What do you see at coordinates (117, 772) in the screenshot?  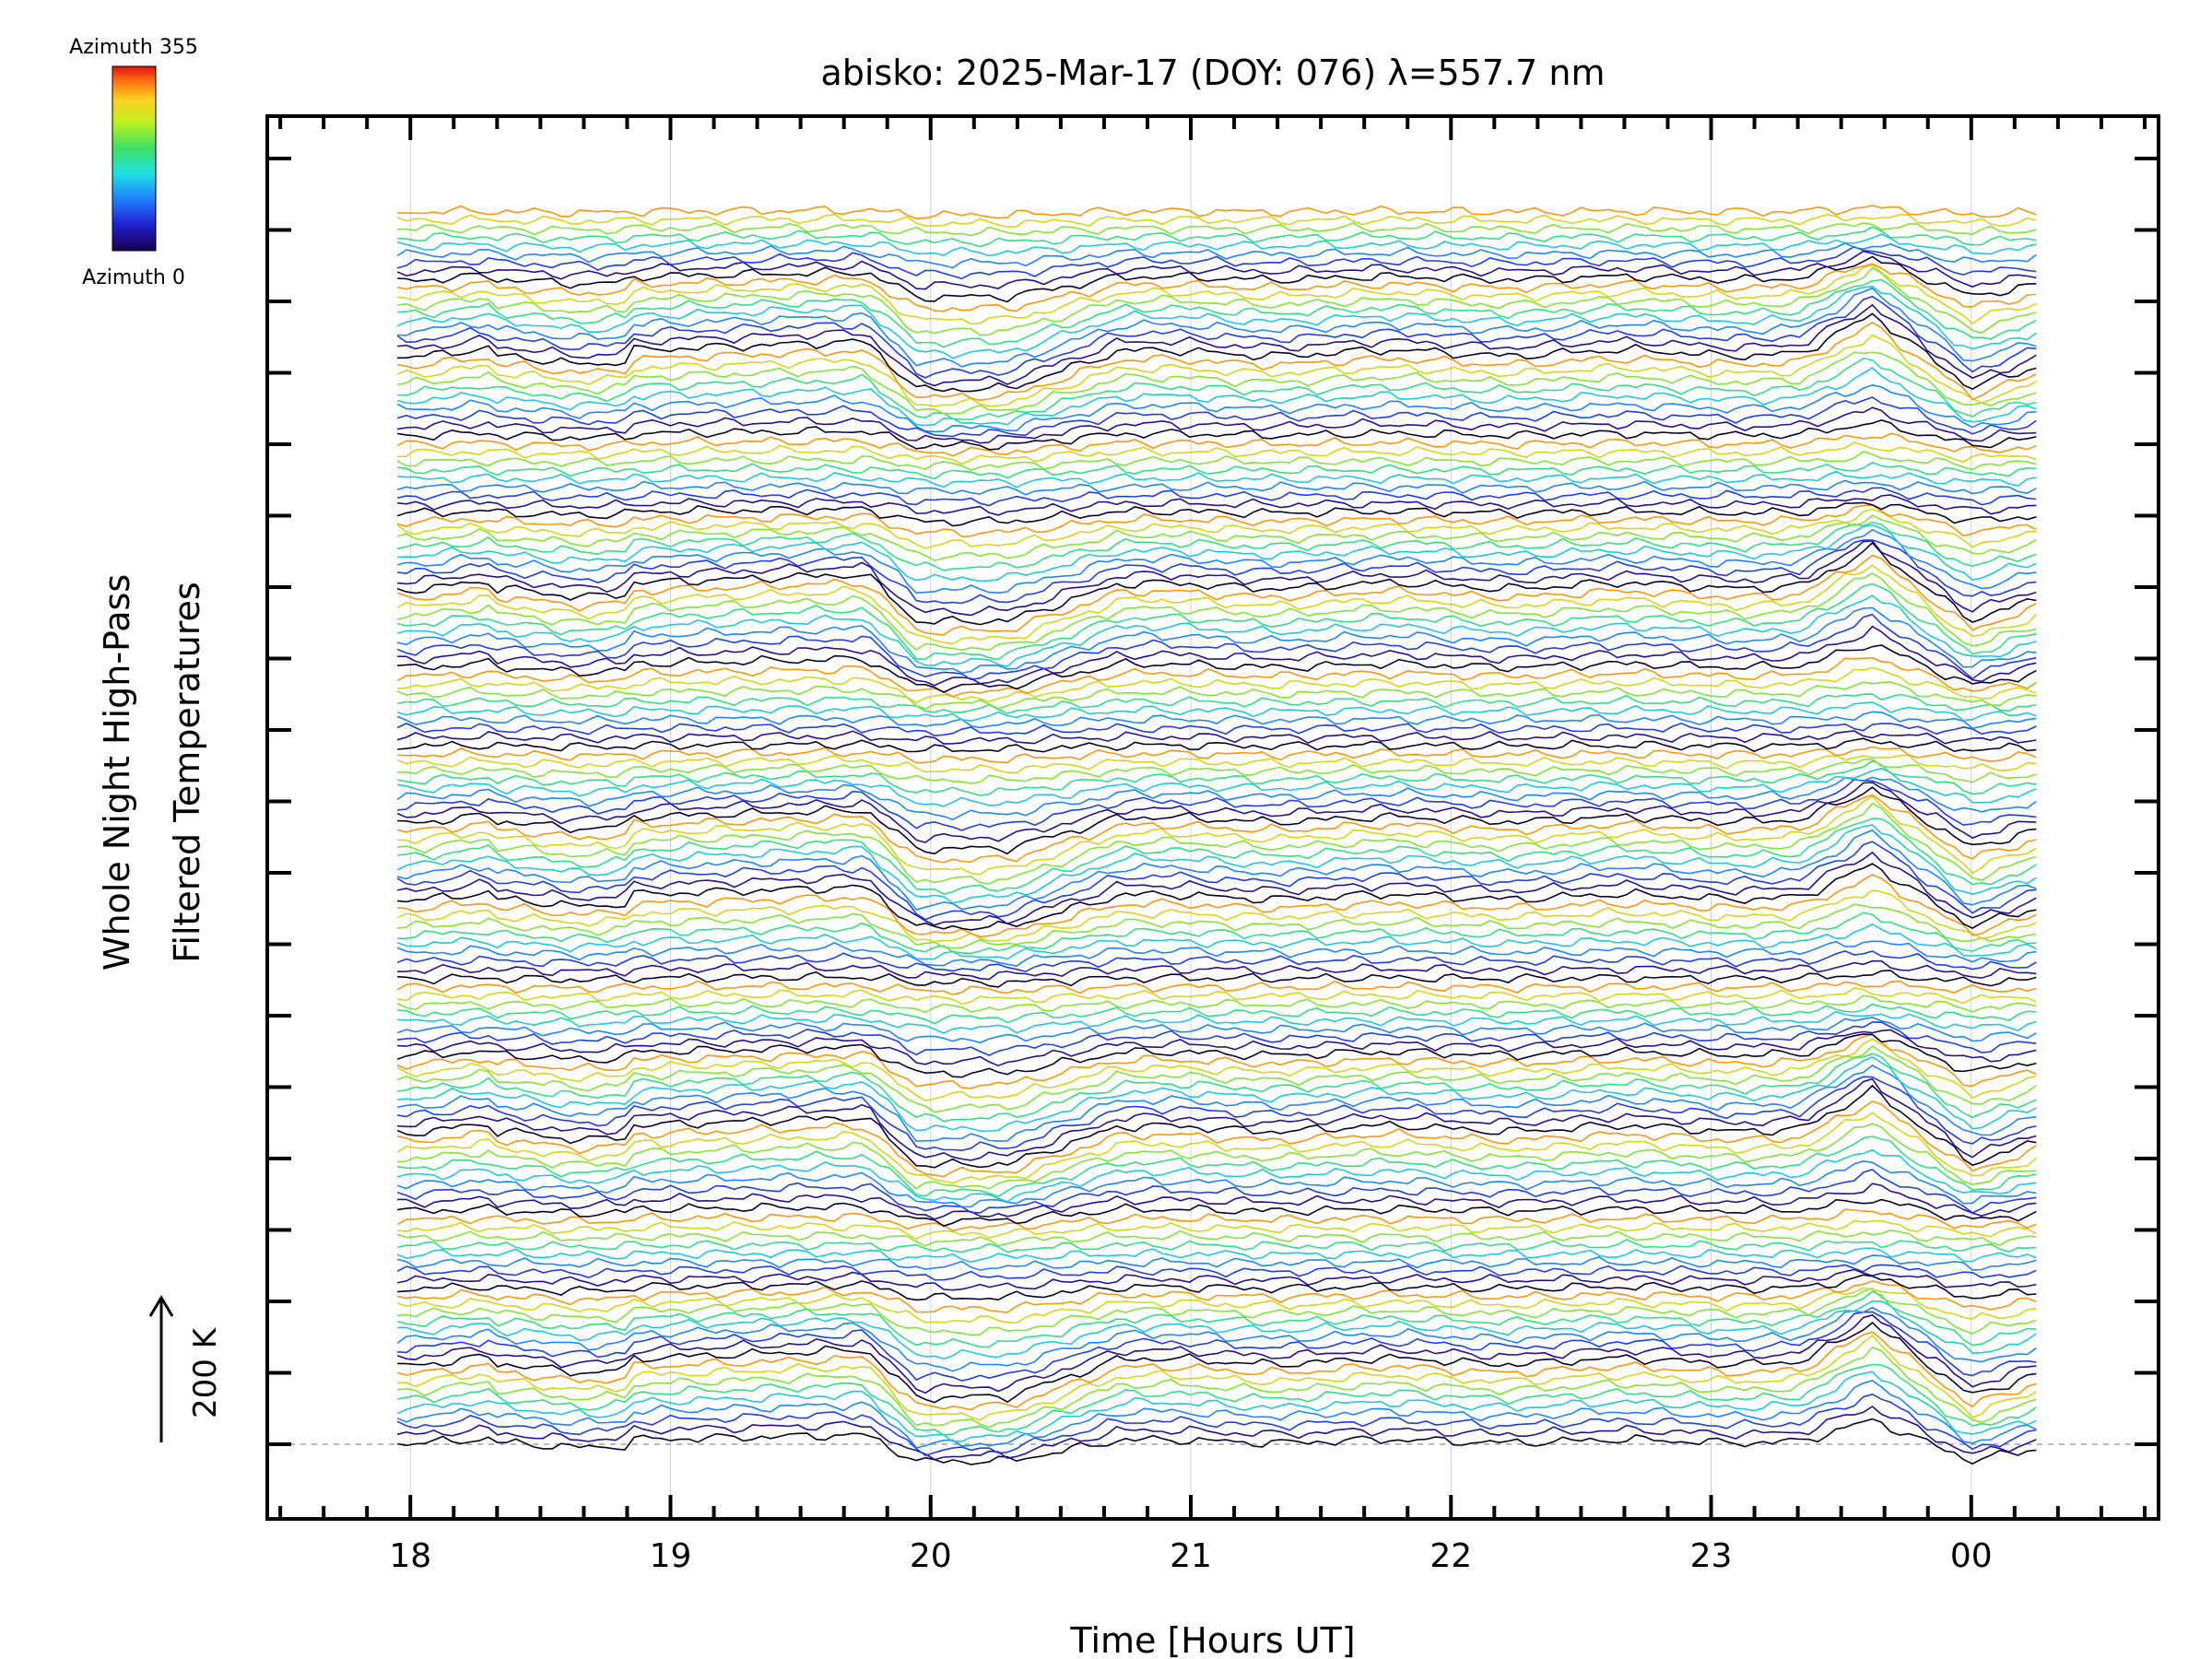 I see `y-axis-label-line1: Whole Night High-Pass` at bounding box center [117, 772].